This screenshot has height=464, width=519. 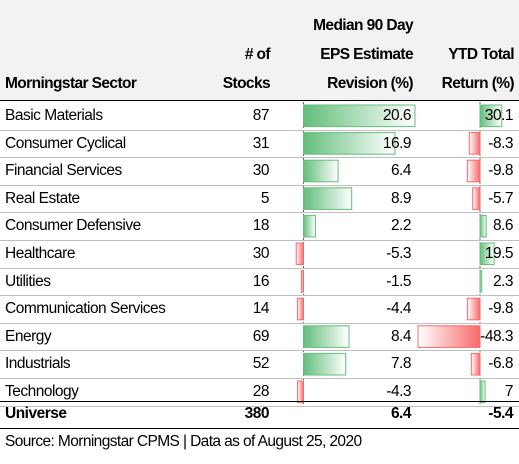 What do you see at coordinates (503, 226) in the screenshot?
I see `ytd-value: 8.6` at bounding box center [503, 226].